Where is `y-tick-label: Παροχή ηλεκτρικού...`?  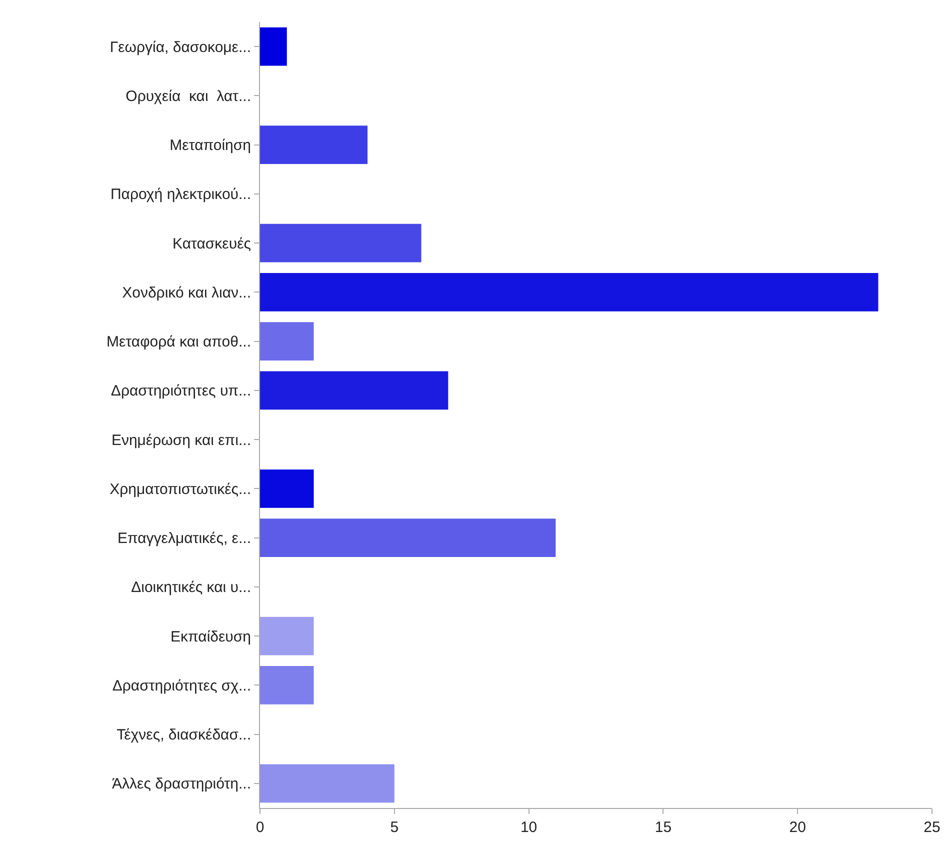 y-tick-label: Παροχή ηλεκτρικού... is located at coordinates (180, 195).